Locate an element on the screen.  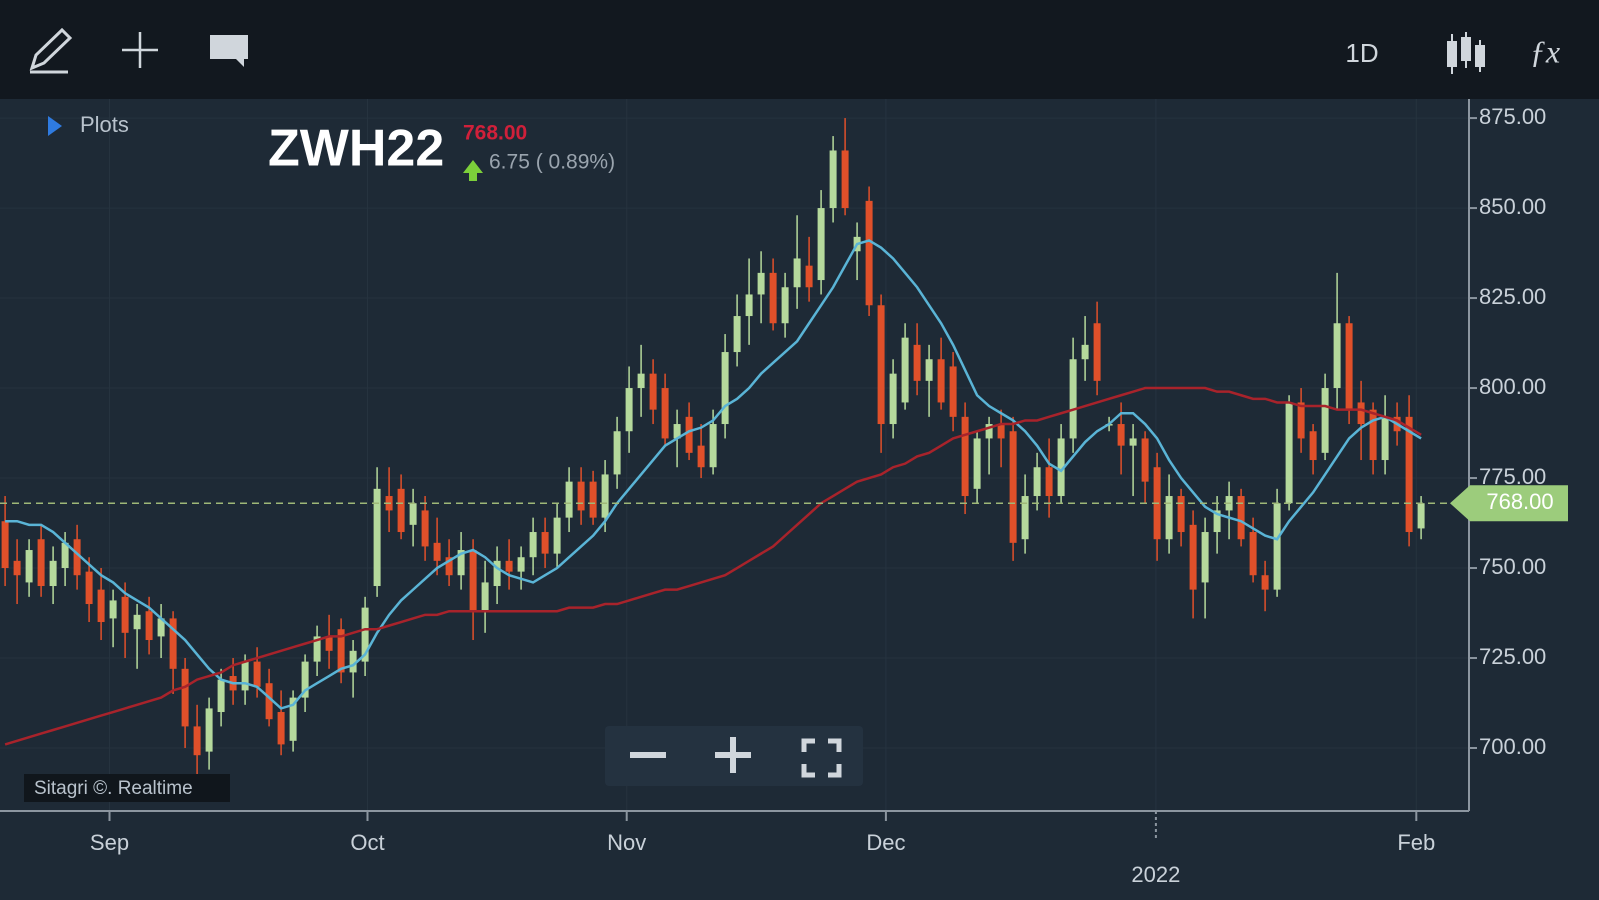
fullscreen is located at coordinates (821, 758).